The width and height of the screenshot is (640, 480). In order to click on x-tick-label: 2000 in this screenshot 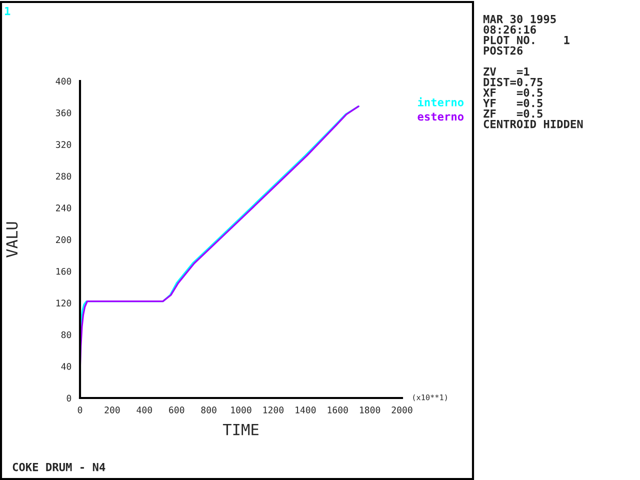, I will do `click(402, 410)`.